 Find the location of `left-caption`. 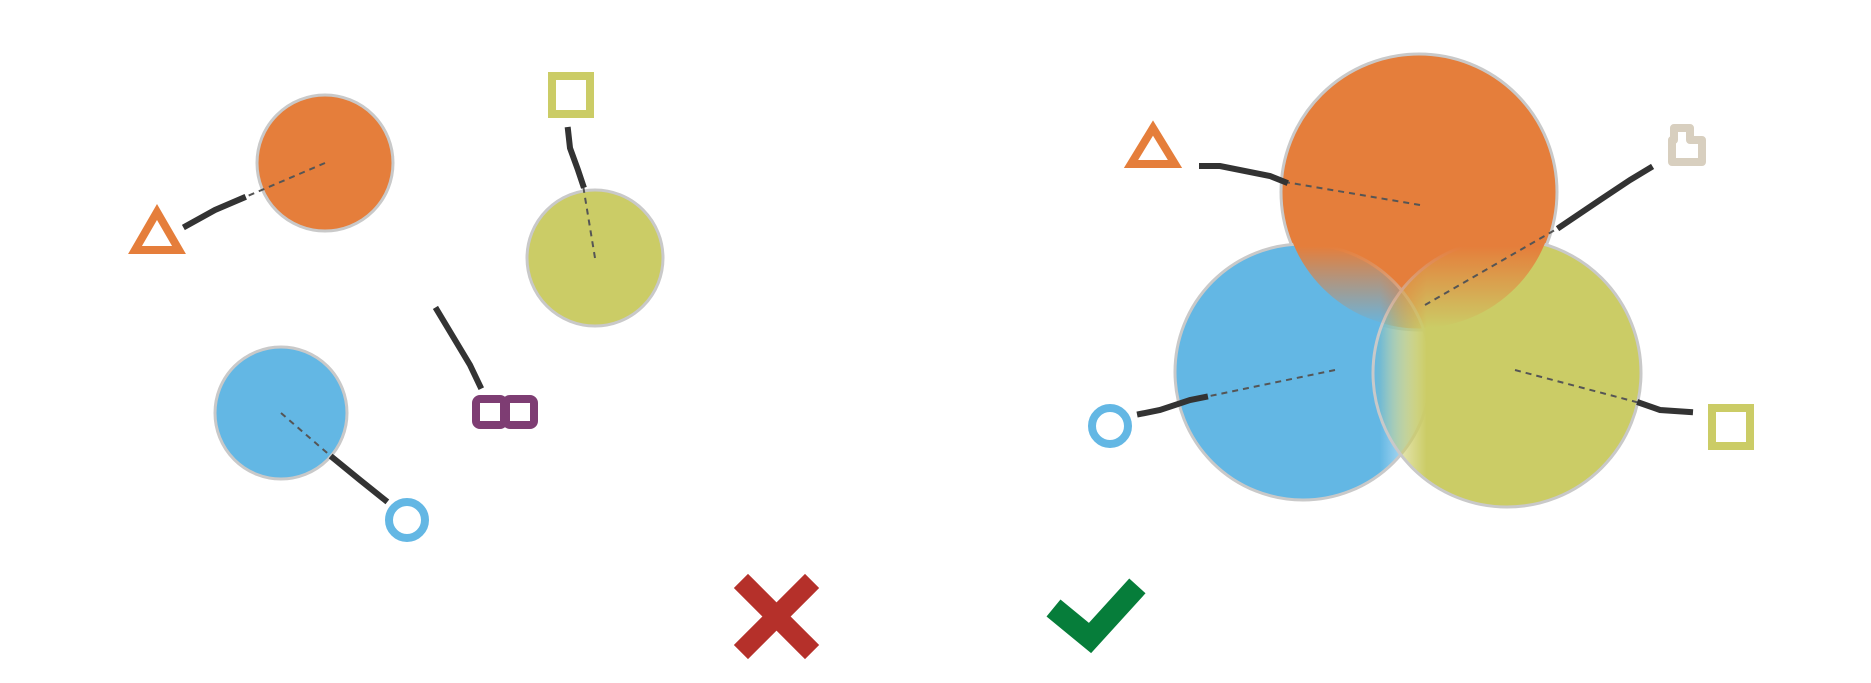

left-caption is located at coordinates (432, 625).